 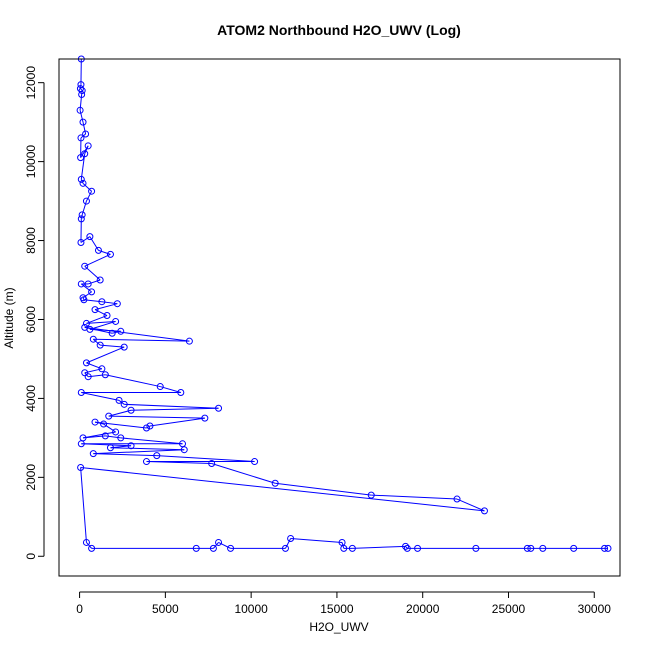 What do you see at coordinates (31, 162) in the screenshot?
I see `y-tick-label: 10000` at bounding box center [31, 162].